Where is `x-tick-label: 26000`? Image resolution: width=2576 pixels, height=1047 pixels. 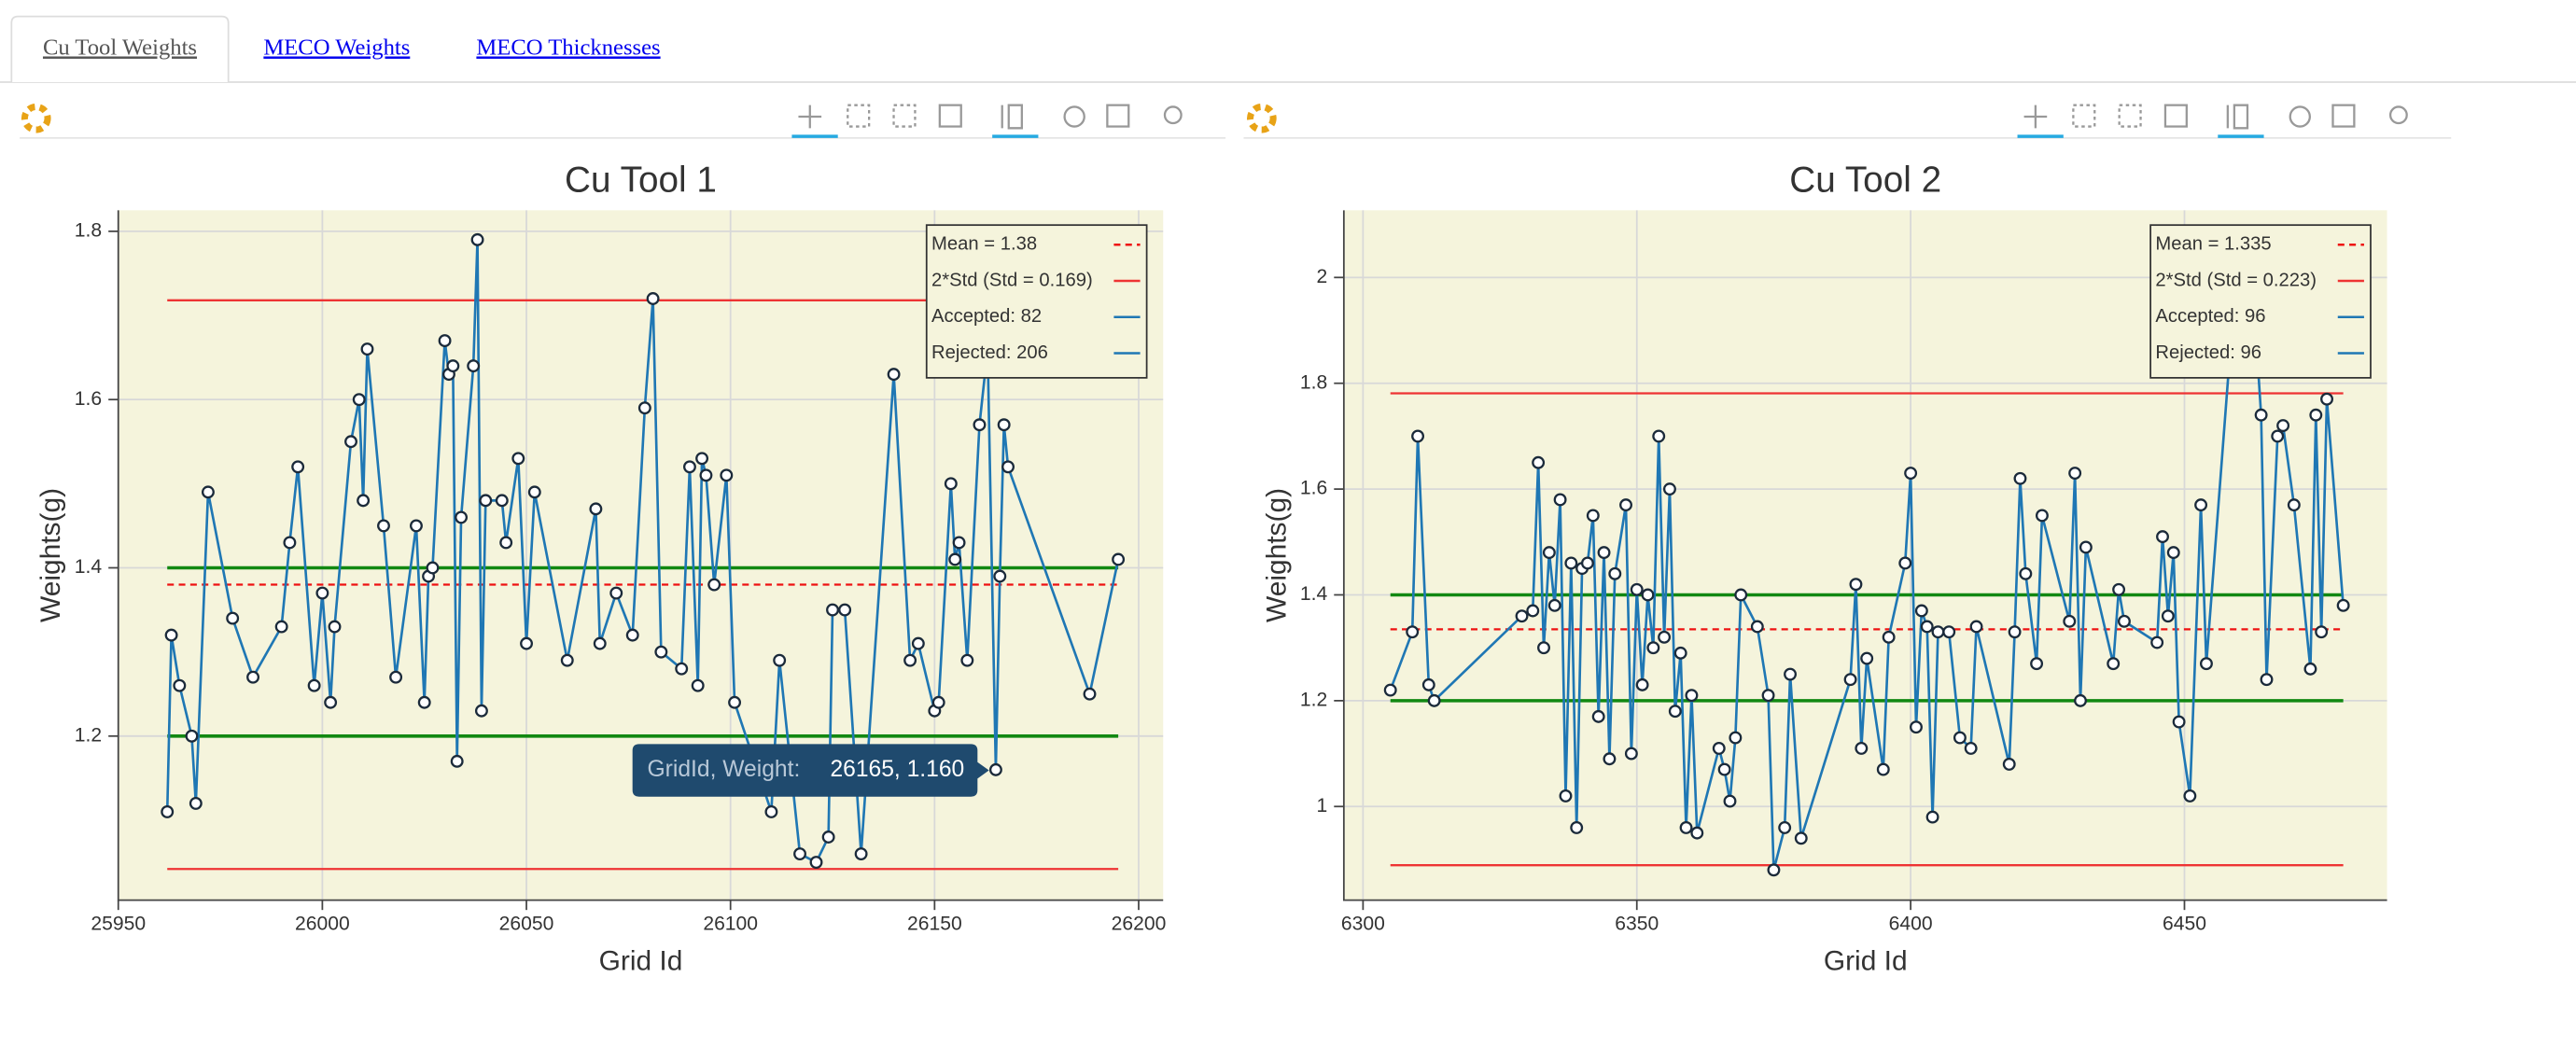 x-tick-label: 26000 is located at coordinates (322, 924).